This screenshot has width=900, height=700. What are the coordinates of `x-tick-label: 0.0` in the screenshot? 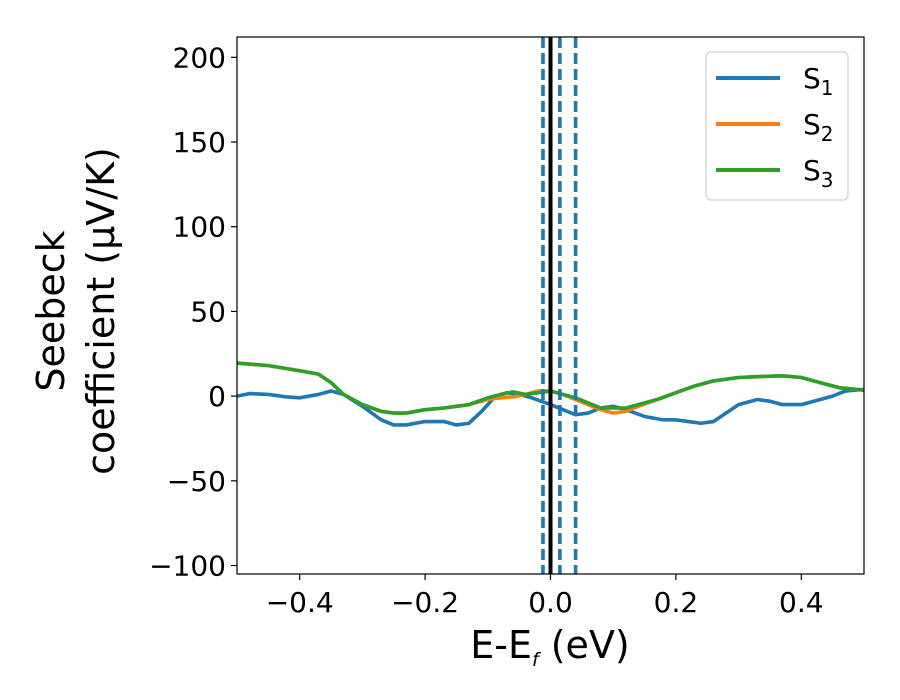 It's located at (550, 602).